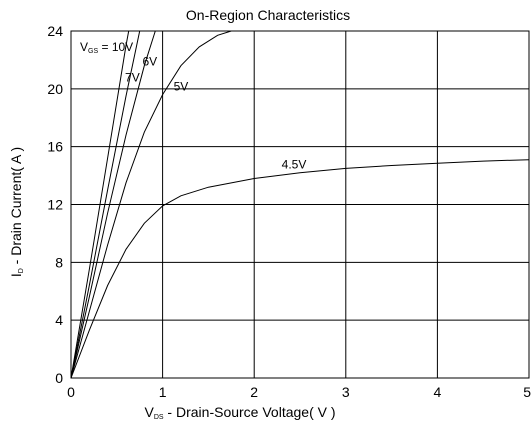 This screenshot has height=425, width=531. I want to click on x-tick-label: 0, so click(71, 392).